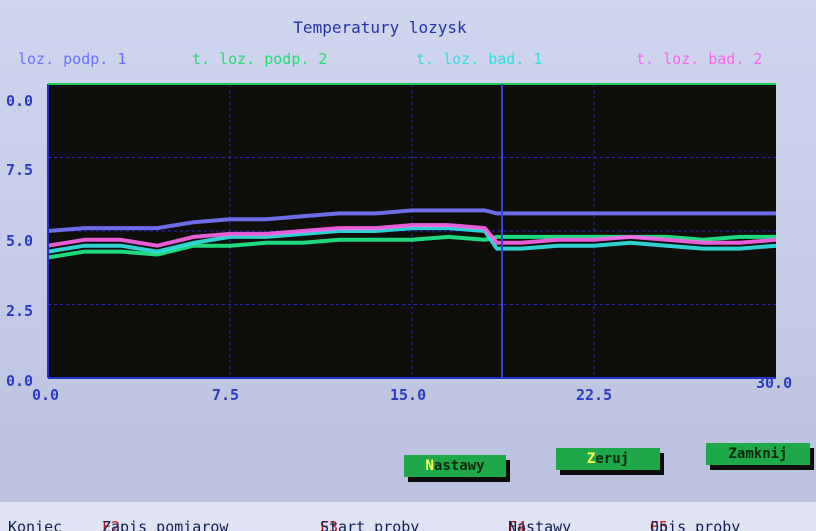 Image resolution: width=816 pixels, height=531 pixels. I want to click on x-tick-label: 0.0, so click(46, 395).